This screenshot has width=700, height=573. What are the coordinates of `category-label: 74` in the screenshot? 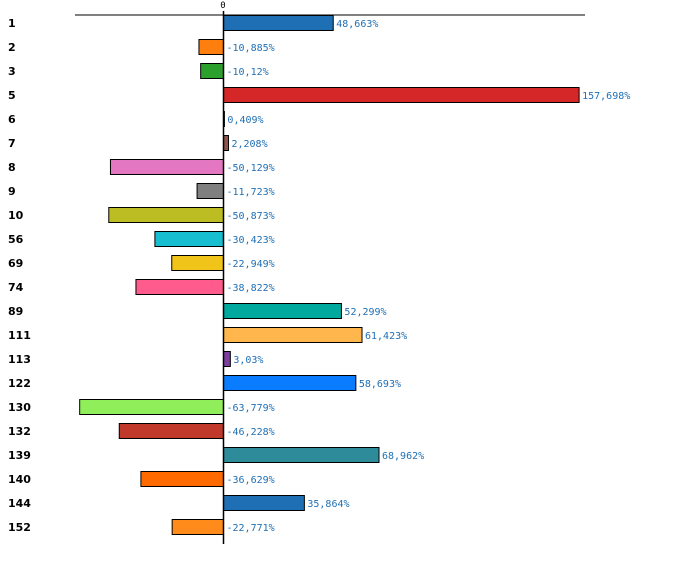 It's located at (16, 287).